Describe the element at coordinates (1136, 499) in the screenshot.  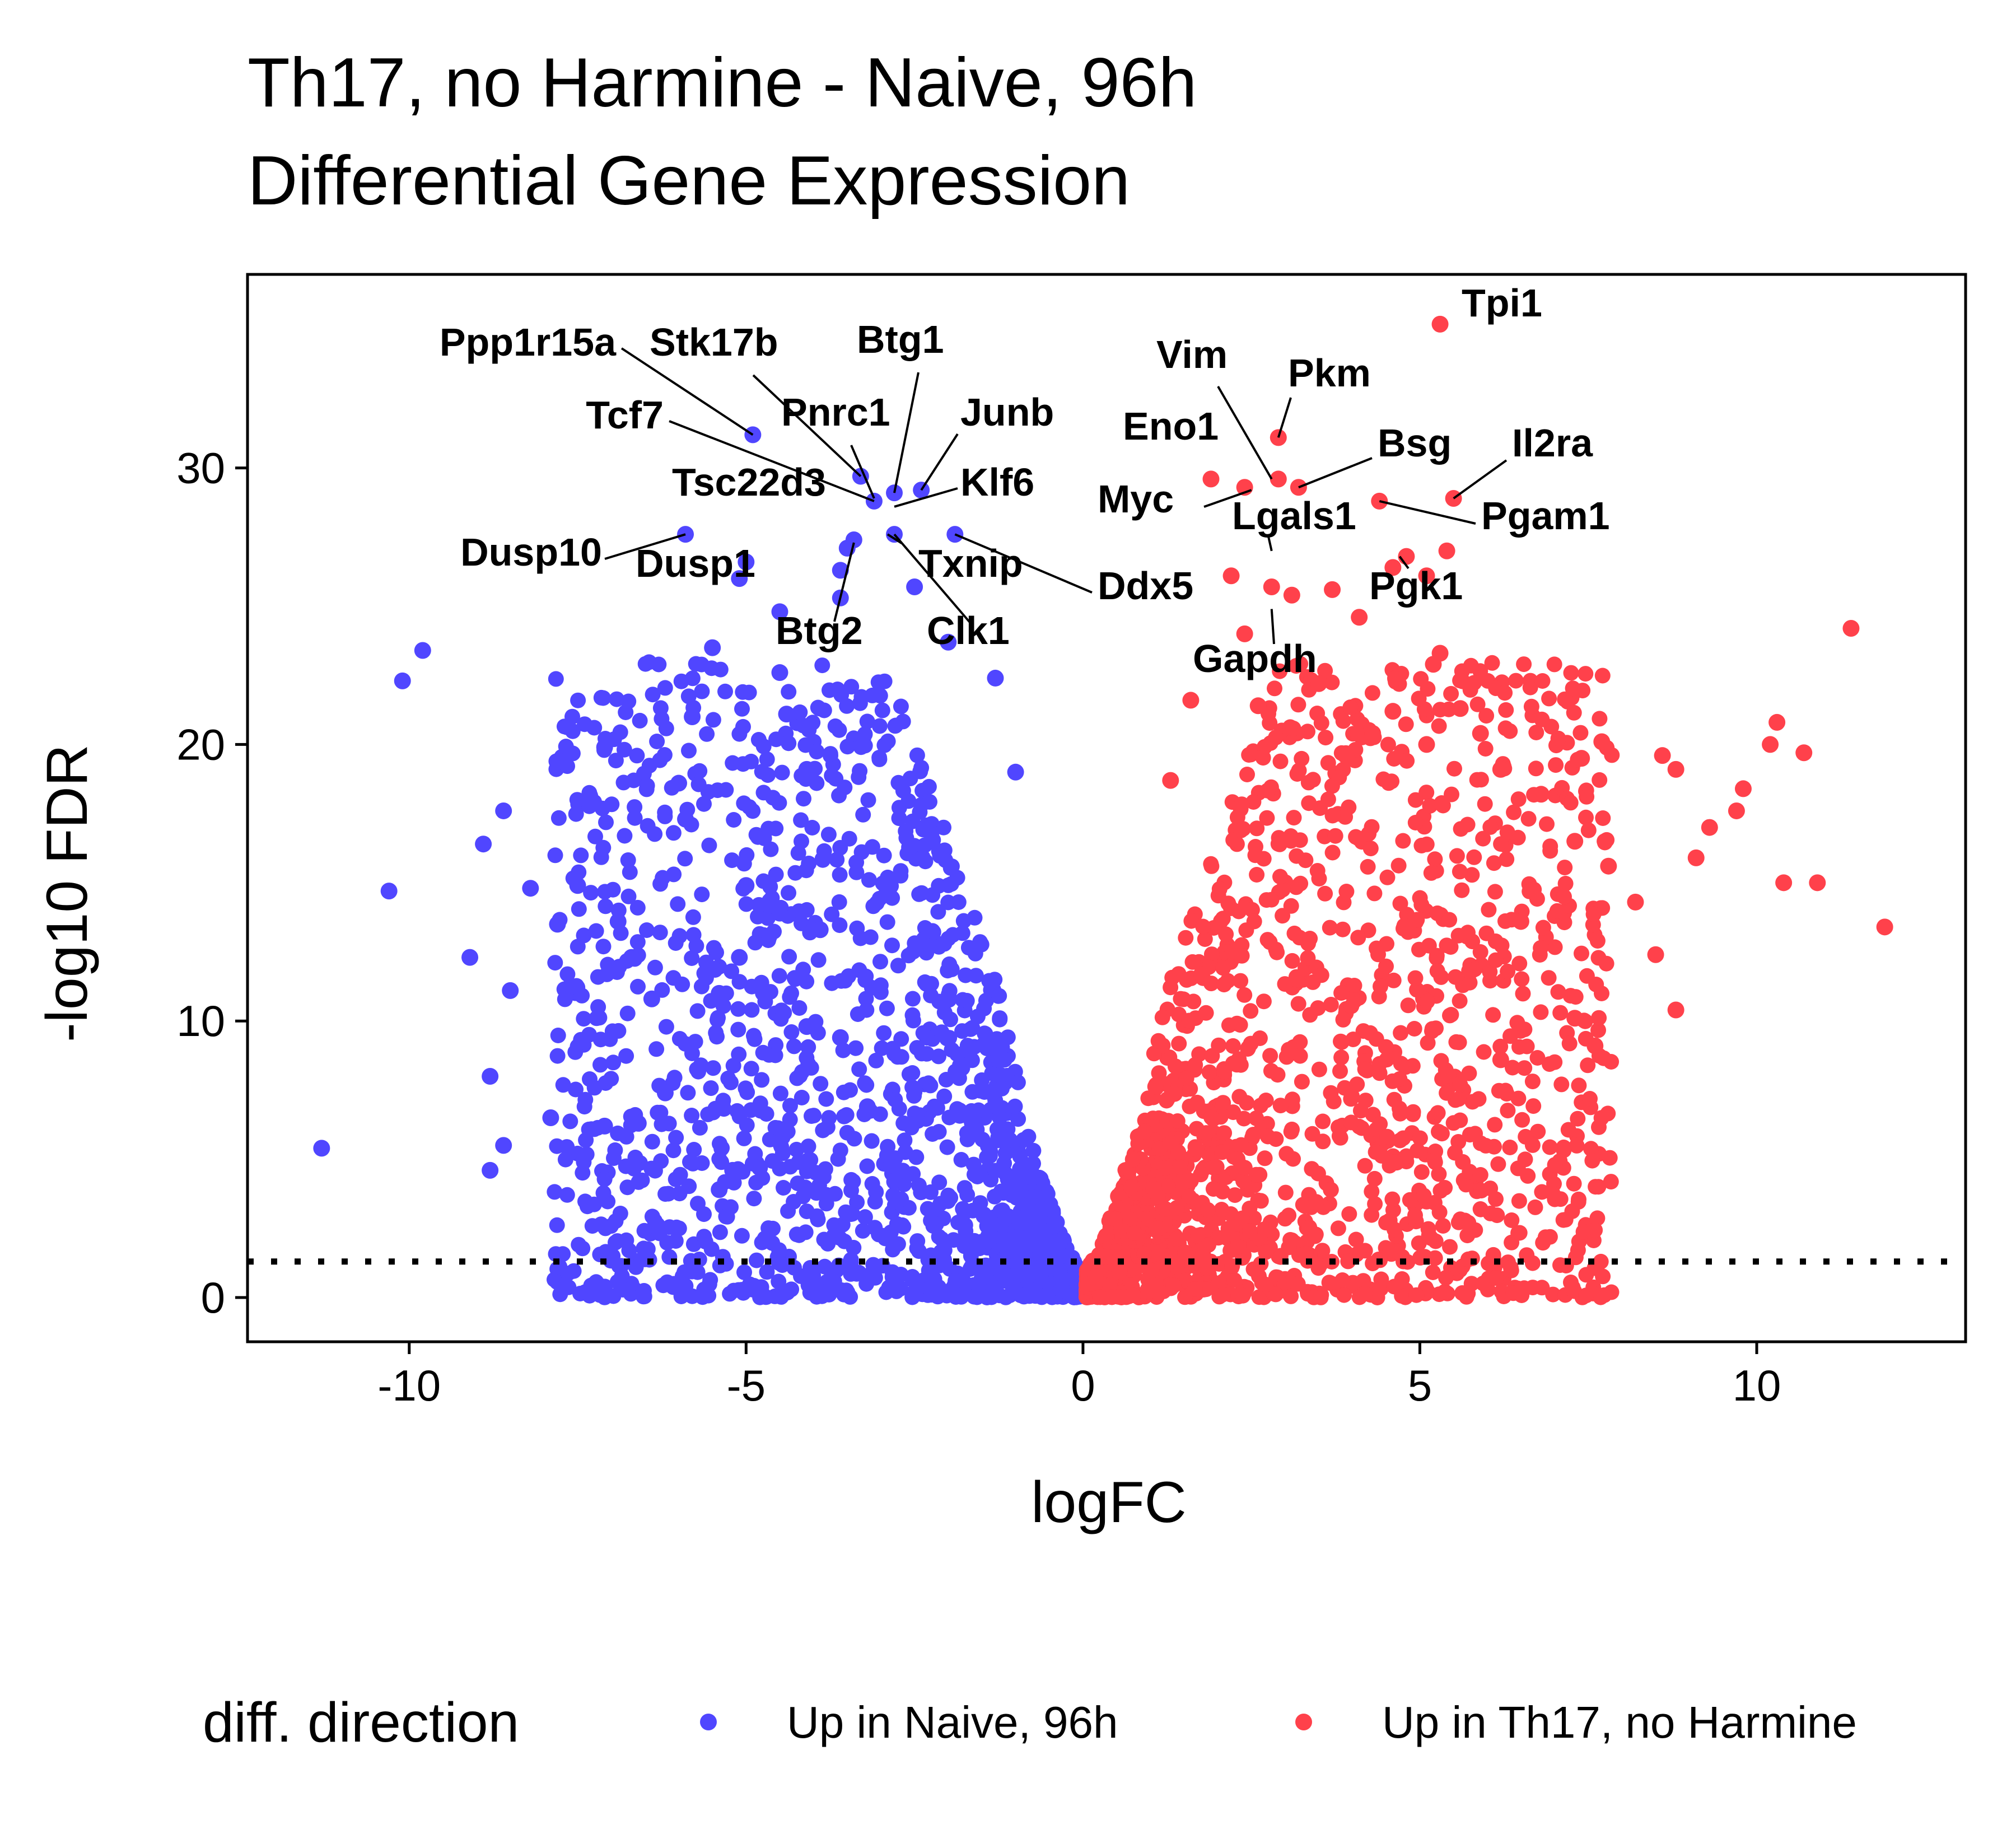
I see `gene-label-myc: Myc` at that location.